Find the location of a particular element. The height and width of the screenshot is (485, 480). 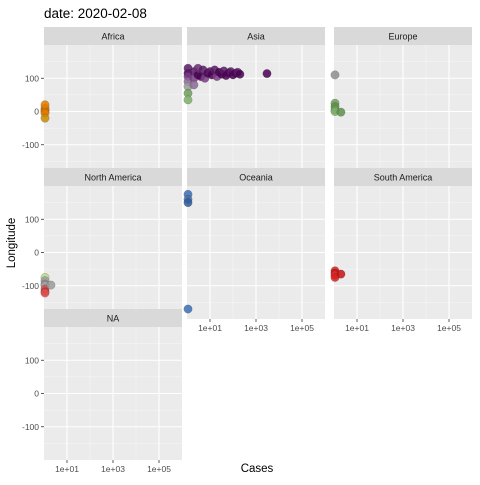

facet-panel: Europe is located at coordinates (401, 102).